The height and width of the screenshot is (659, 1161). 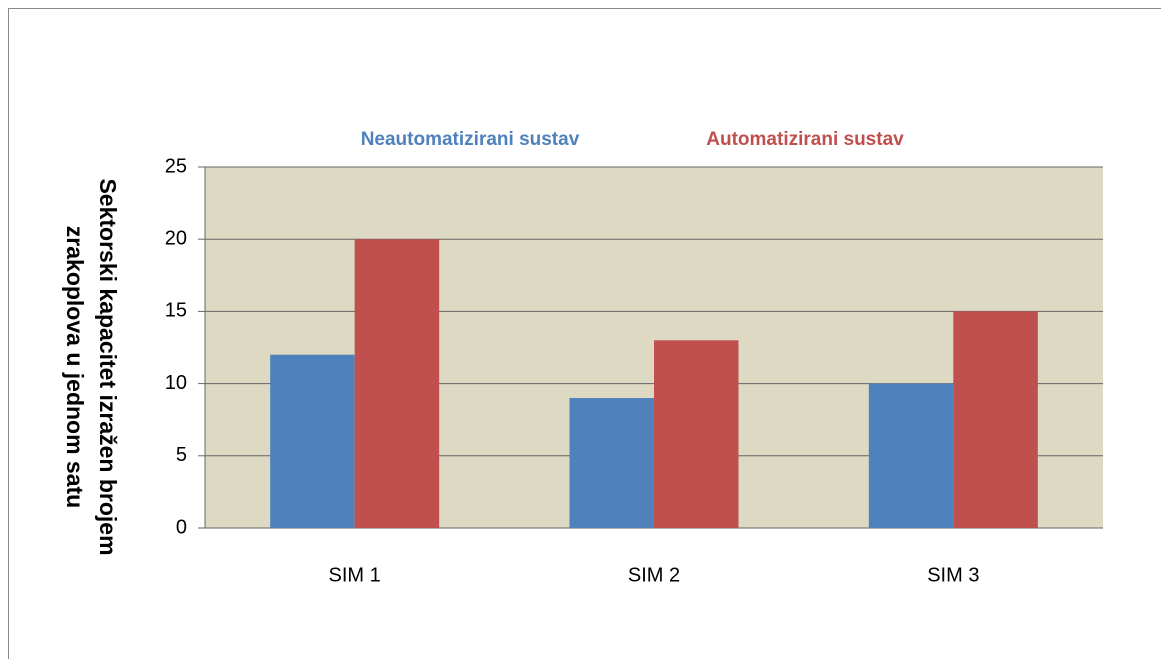 What do you see at coordinates (176, 311) in the screenshot?
I see `y-tick-label: 15` at bounding box center [176, 311].